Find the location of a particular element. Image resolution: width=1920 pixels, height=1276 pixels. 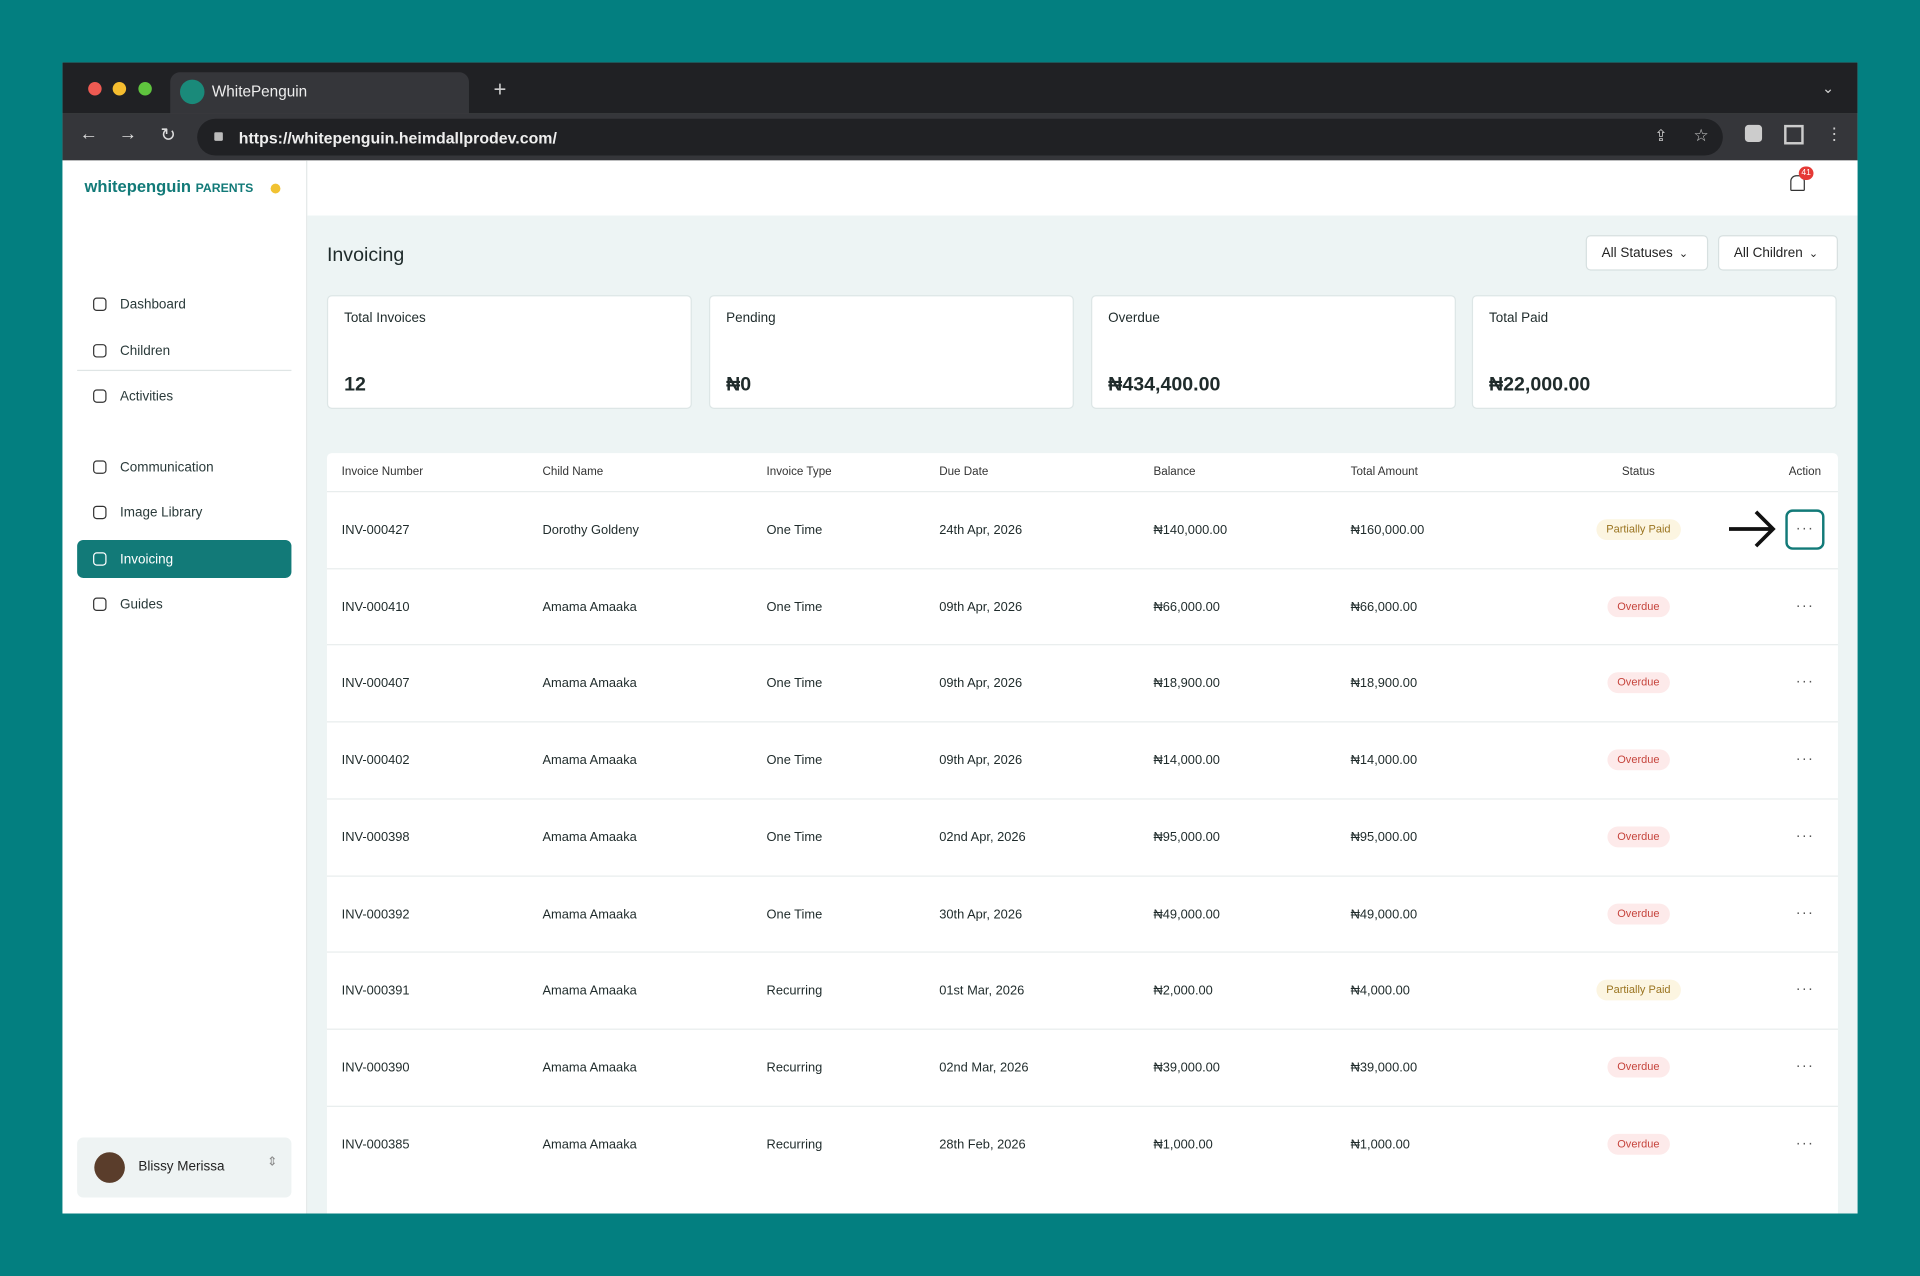

filter-dropdown: All Children ⌄ is located at coordinates (1777, 253).